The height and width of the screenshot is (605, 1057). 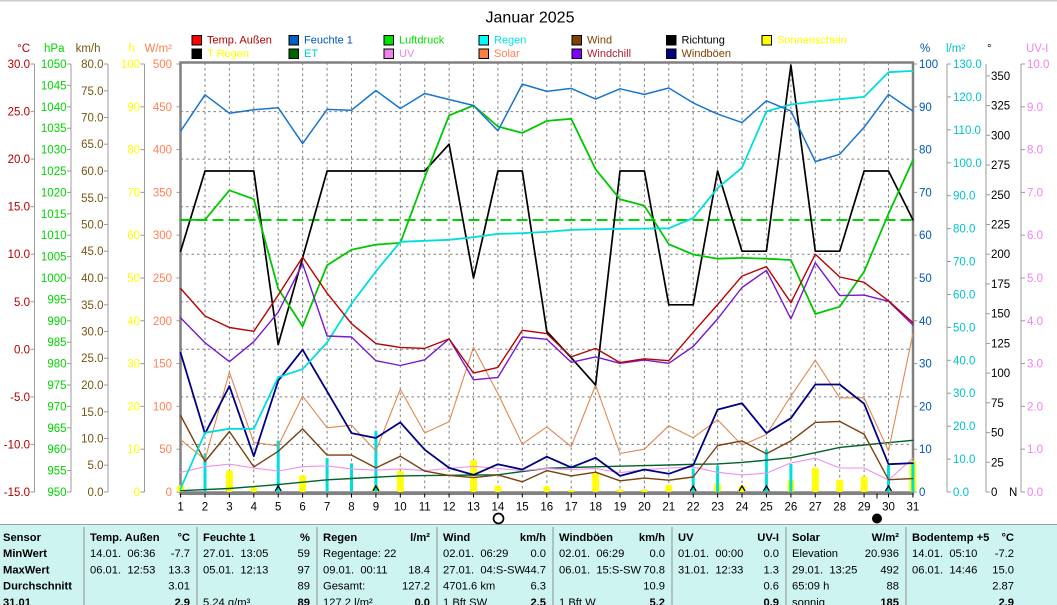 I want to click on svg-text: 5, so click(x=278, y=508).